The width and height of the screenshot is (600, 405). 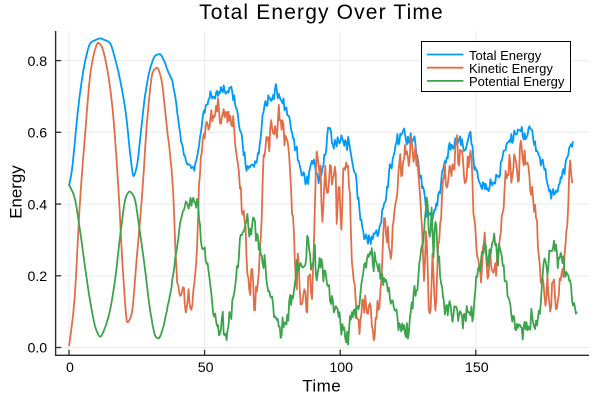 What do you see at coordinates (206, 368) in the screenshot?
I see `svg-text: 50` at bounding box center [206, 368].